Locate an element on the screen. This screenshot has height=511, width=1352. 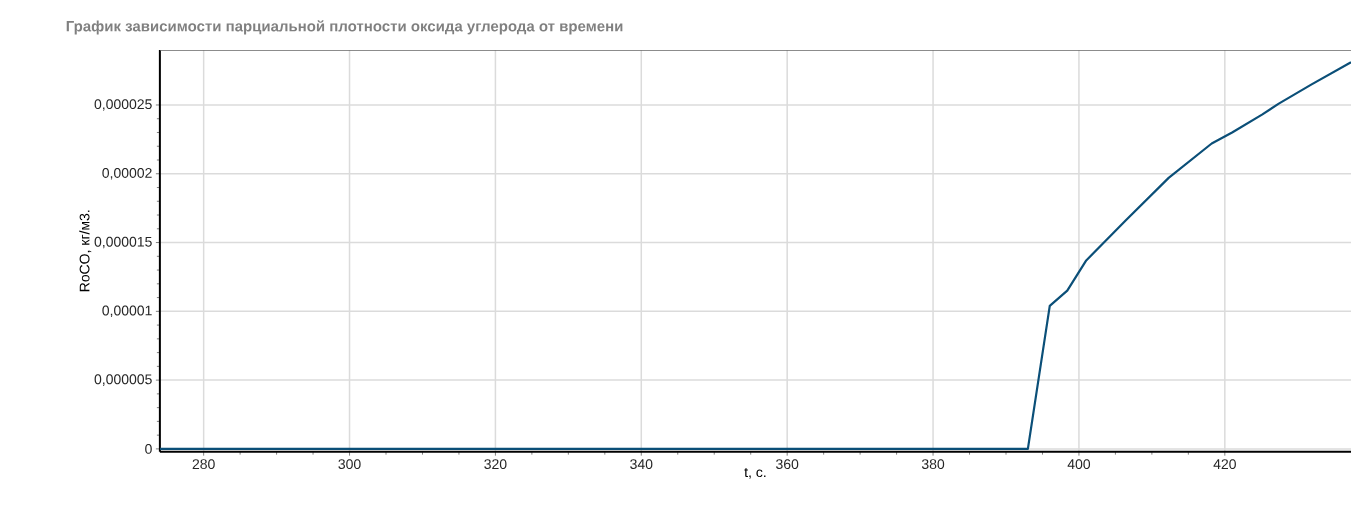
y-tick-label: 0 is located at coordinates (148, 449).